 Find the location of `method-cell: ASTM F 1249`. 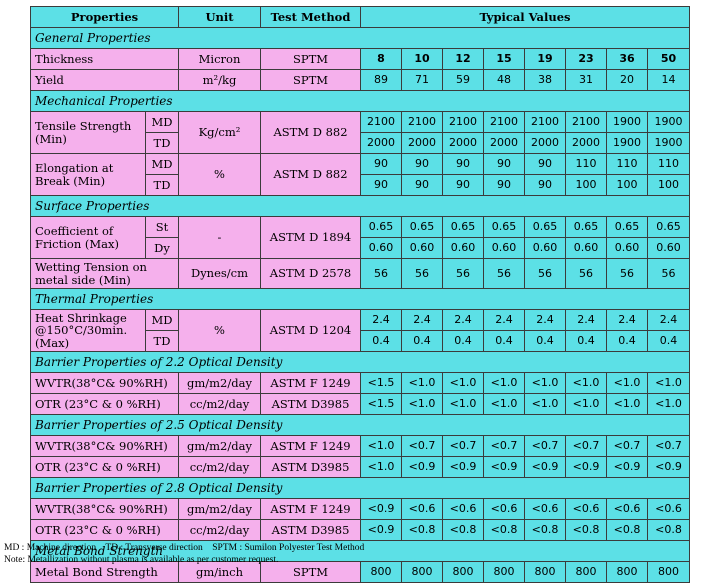

method-cell: ASTM F 1249 is located at coordinates (310, 509).